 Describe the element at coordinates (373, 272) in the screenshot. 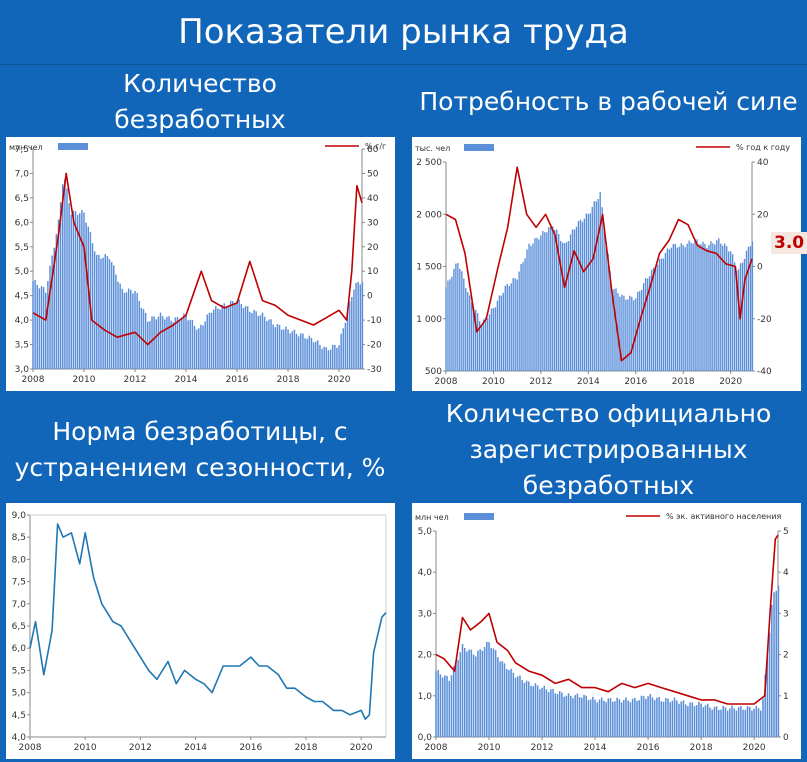

I see `y-right-tick-label: 10` at that location.